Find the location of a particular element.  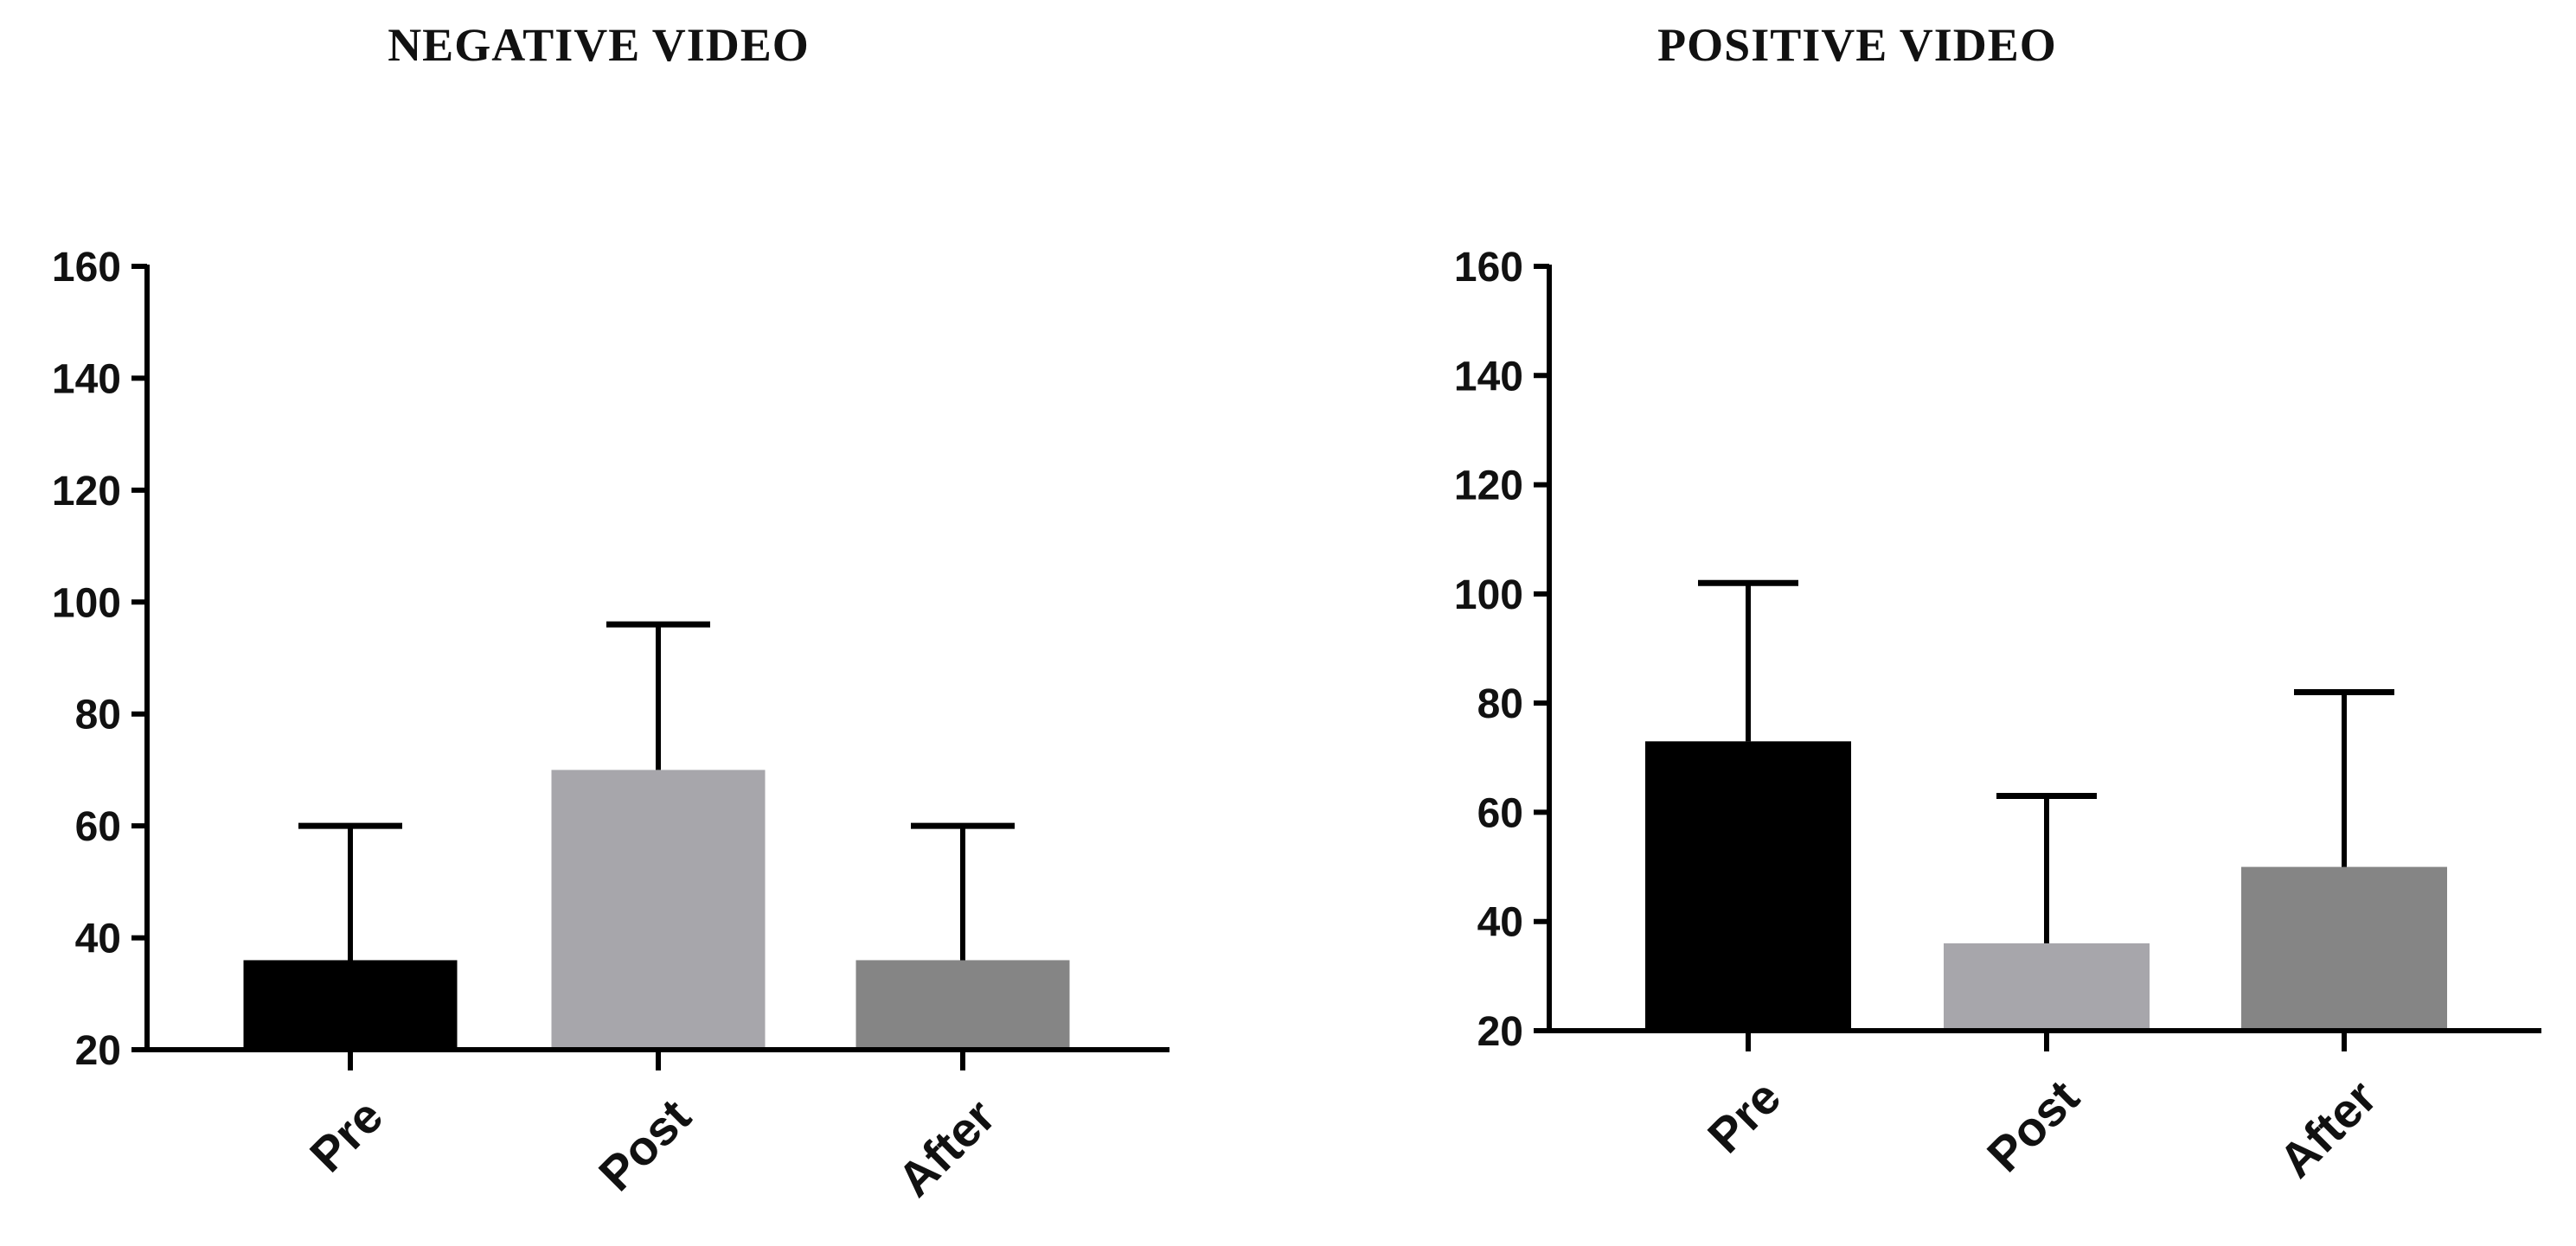

chart-title: POSITIVE VIDEO is located at coordinates (1857, 45).